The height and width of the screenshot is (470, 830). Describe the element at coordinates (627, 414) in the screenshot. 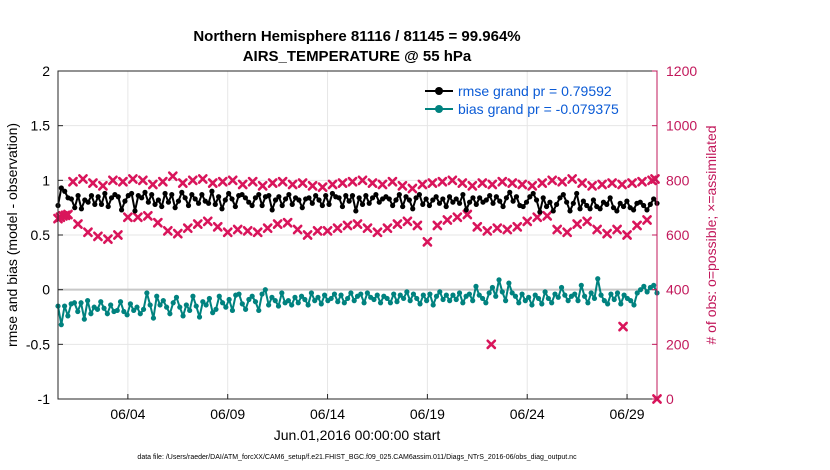

I see `x-tick-label: 06/29` at that location.